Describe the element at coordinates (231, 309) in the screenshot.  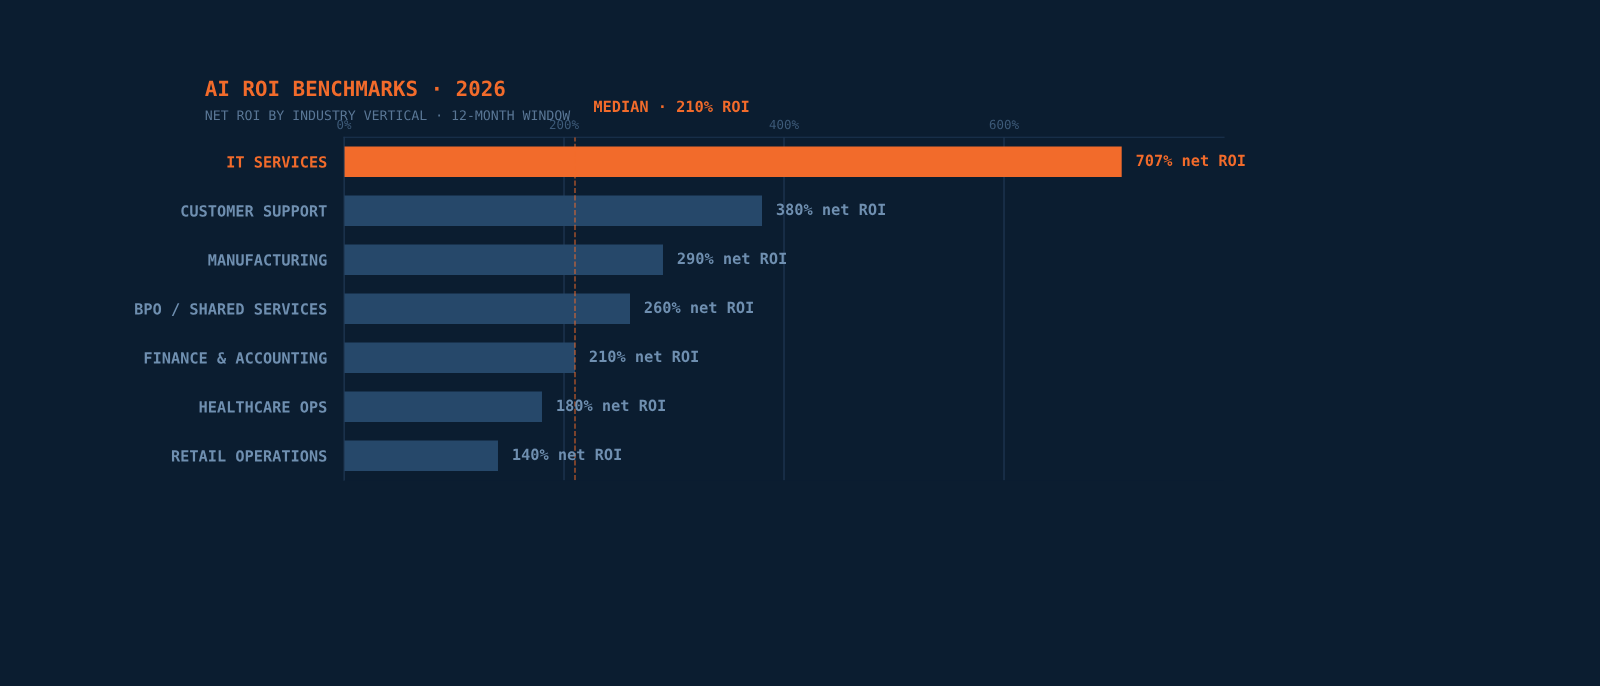
I see `y-tick-label: BPO / SHARED SERVICES` at that location.